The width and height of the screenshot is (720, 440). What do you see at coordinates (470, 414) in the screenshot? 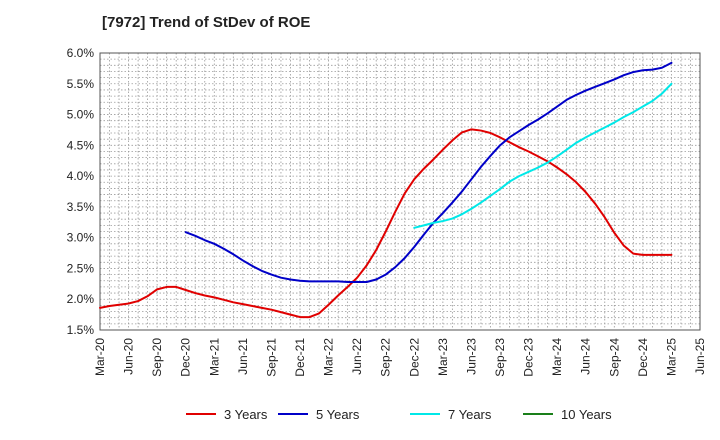
I see `legend-label-7-years: 7 Years` at bounding box center [470, 414].